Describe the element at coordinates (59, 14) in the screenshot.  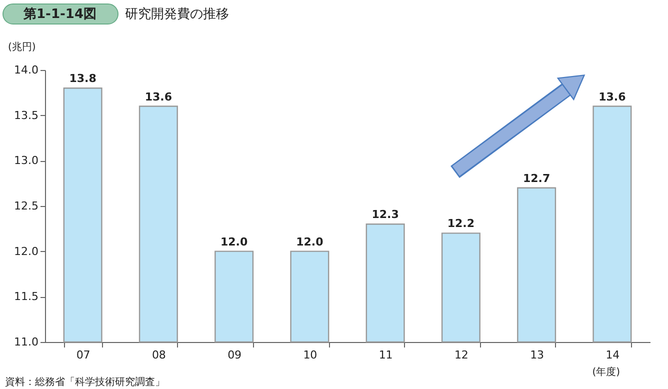
I see `chart-title: 第1-1-14図` at that location.